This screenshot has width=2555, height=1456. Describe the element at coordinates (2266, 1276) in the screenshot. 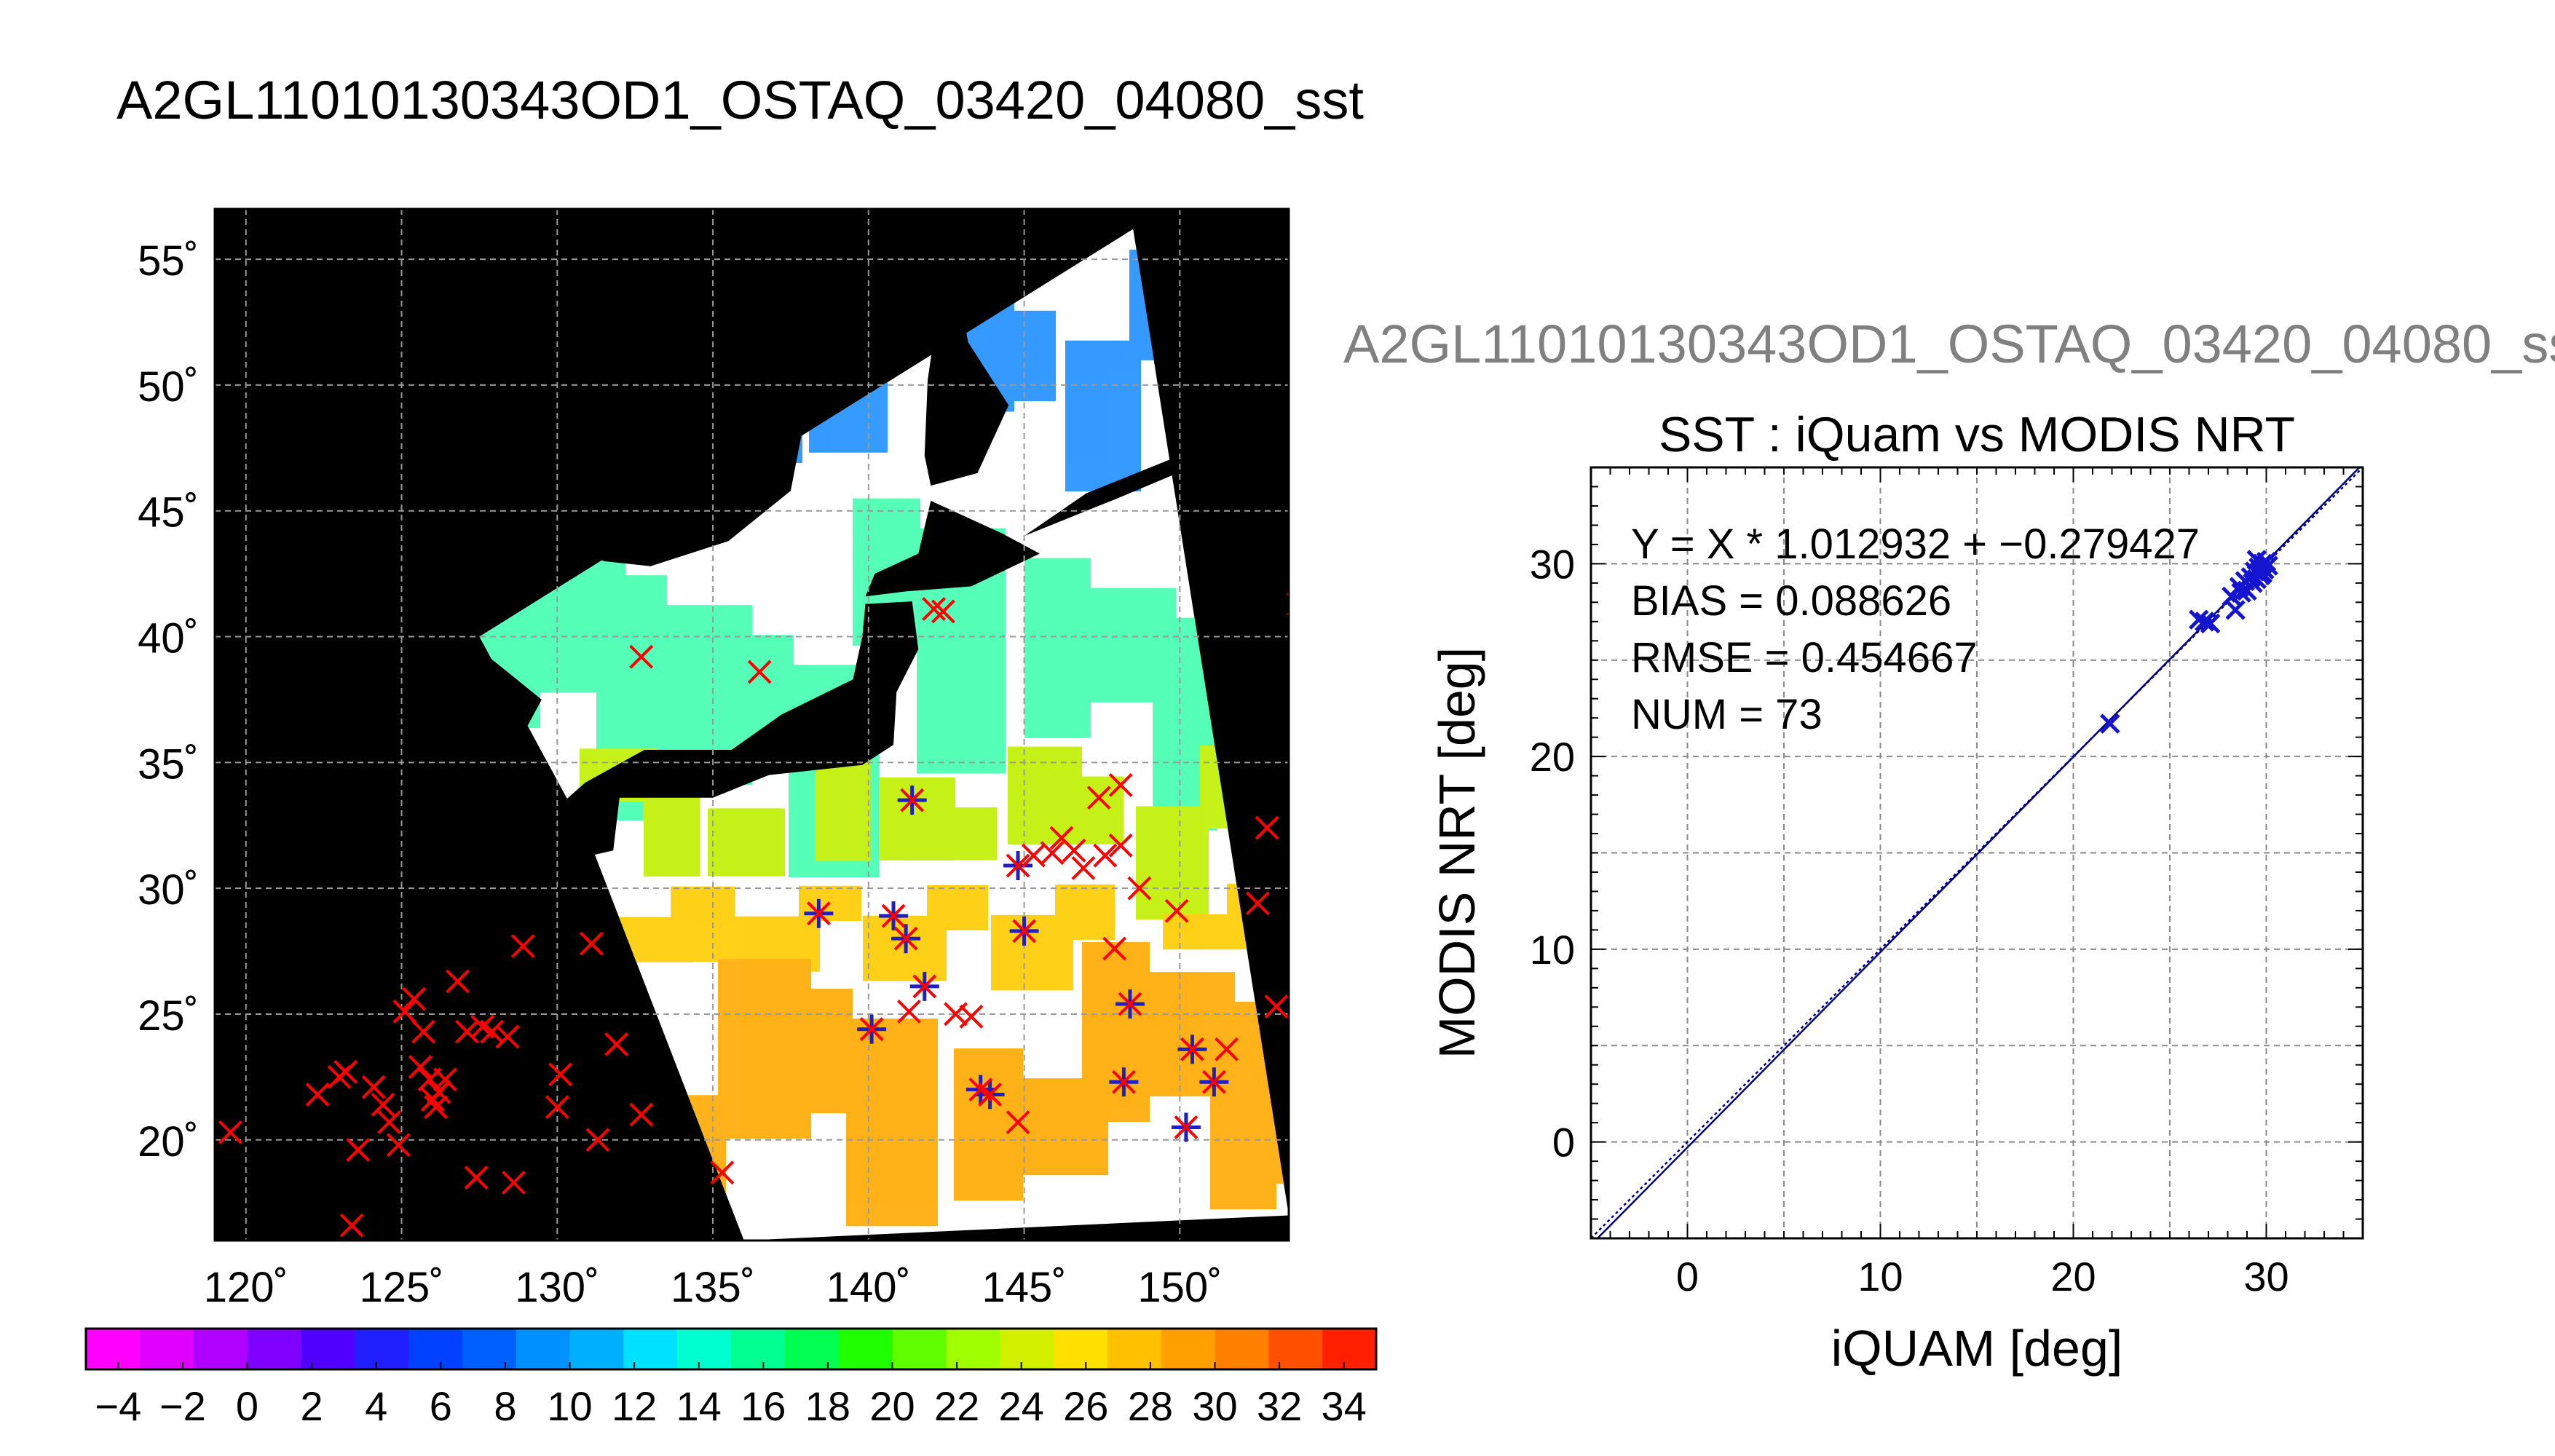

I see `scatter-xtick-label: 30` at that location.